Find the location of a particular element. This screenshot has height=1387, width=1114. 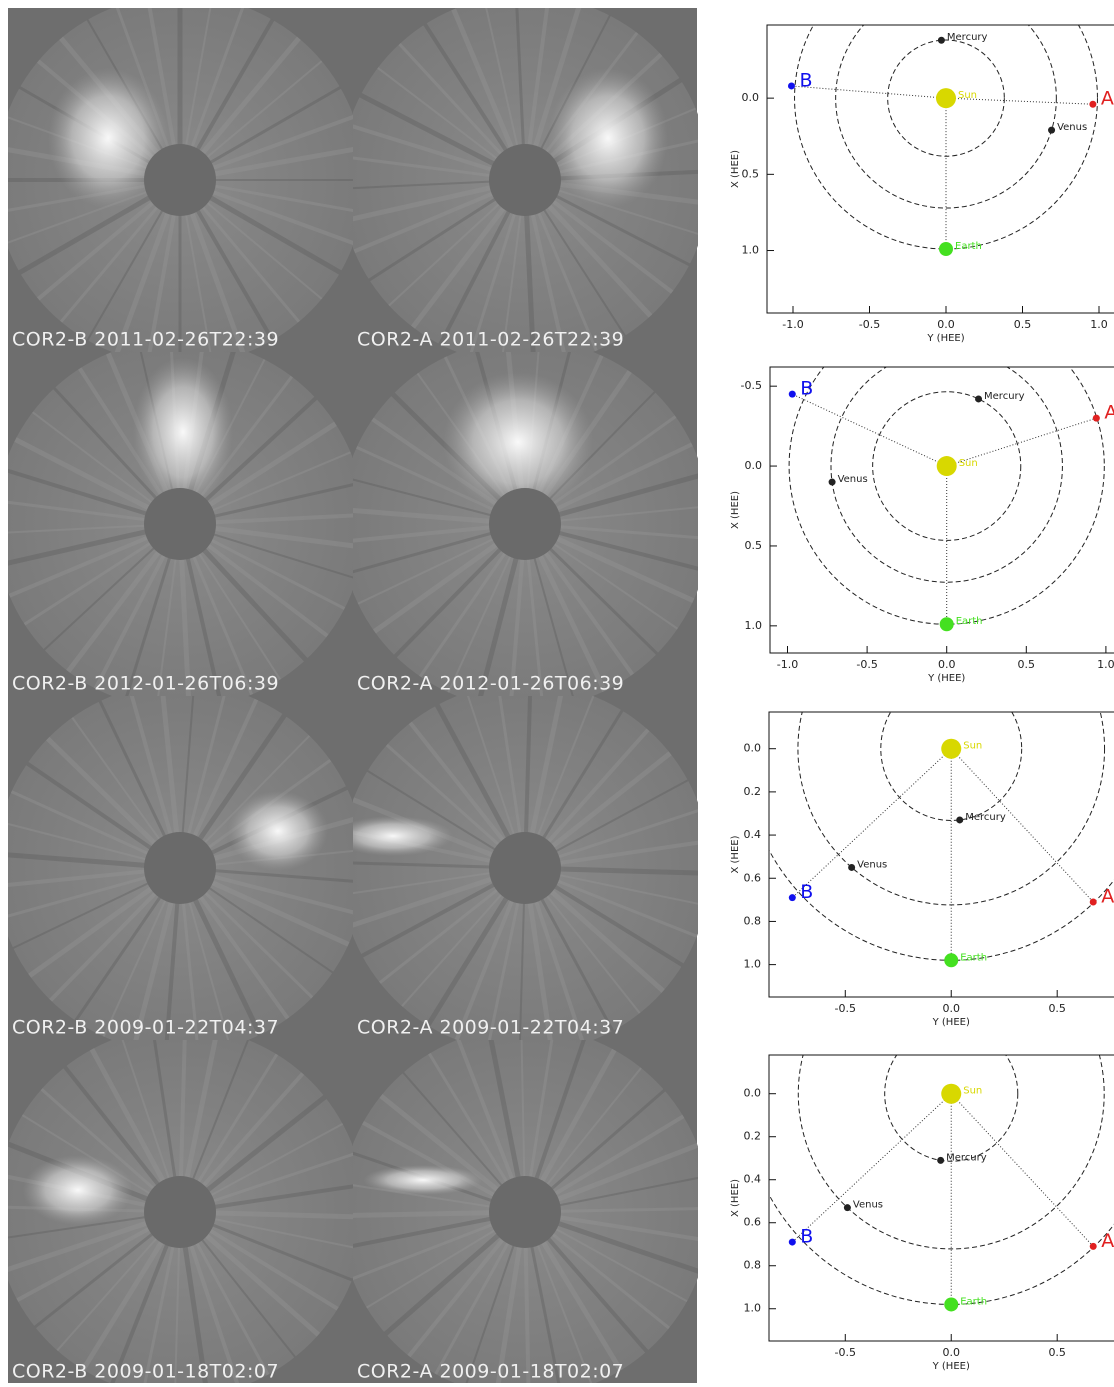

body-label: Sun is located at coordinates (972, 1091).